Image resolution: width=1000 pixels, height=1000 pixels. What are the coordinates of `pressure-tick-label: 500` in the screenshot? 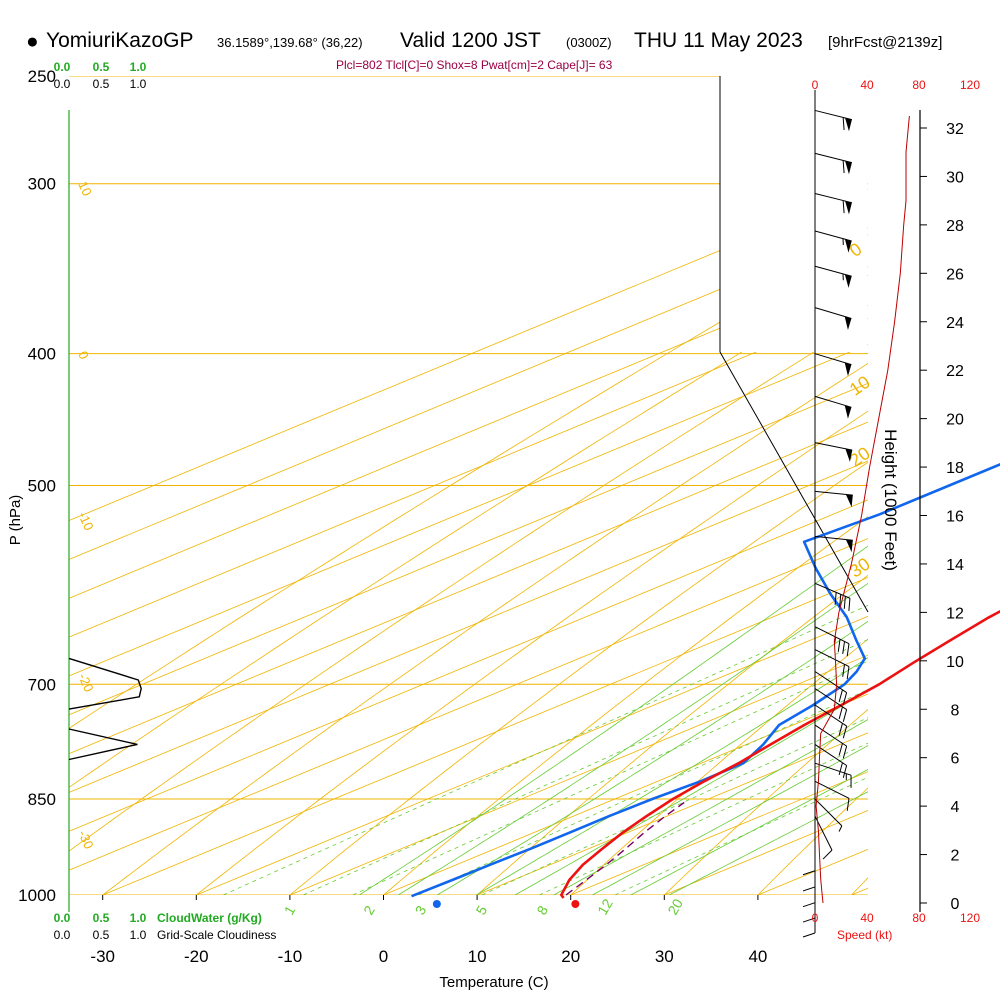 It's located at (42, 486).